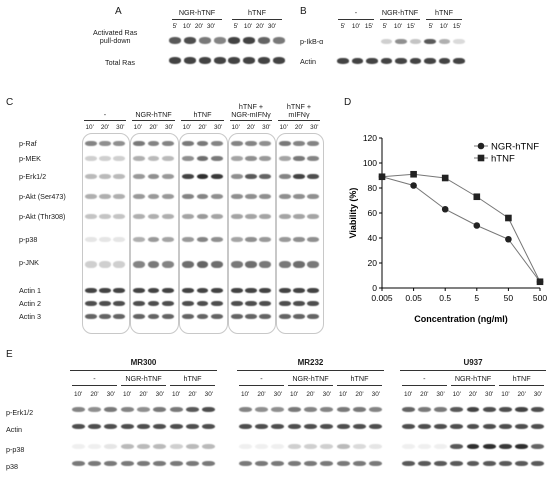 The image size is (550, 477). I want to click on panel-b-time-label: 15', so click(457, 26).